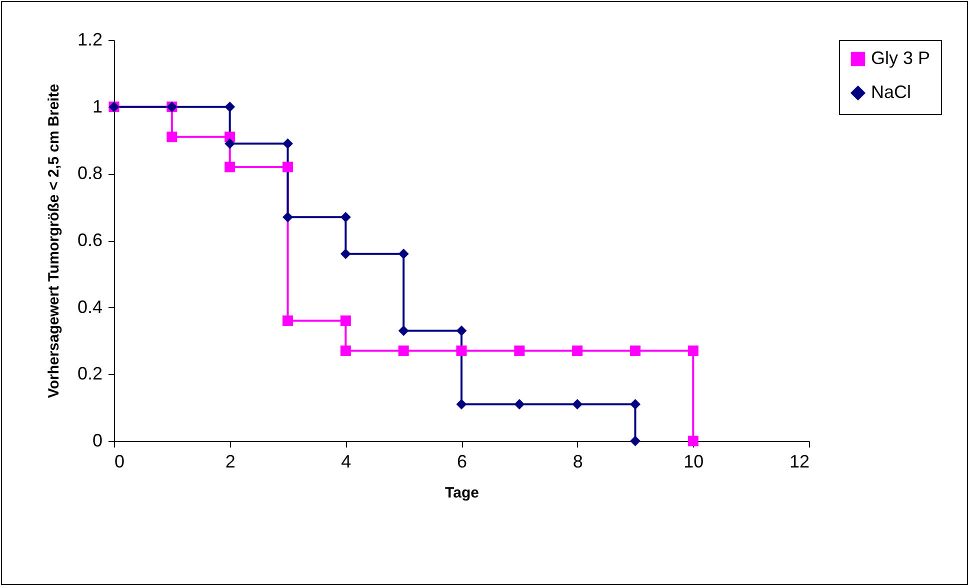  Describe the element at coordinates (89, 40) in the screenshot. I see `y-tick-label: 1.2` at that location.